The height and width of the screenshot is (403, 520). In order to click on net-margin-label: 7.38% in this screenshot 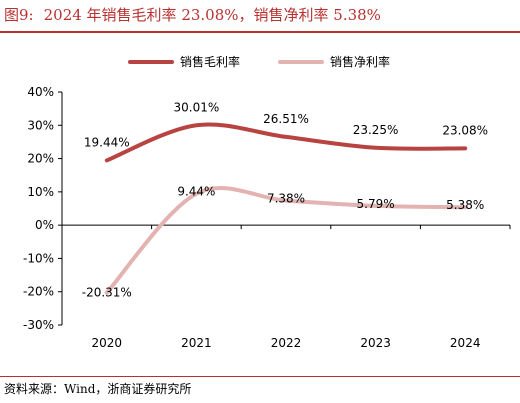, I will do `click(286, 199)`.